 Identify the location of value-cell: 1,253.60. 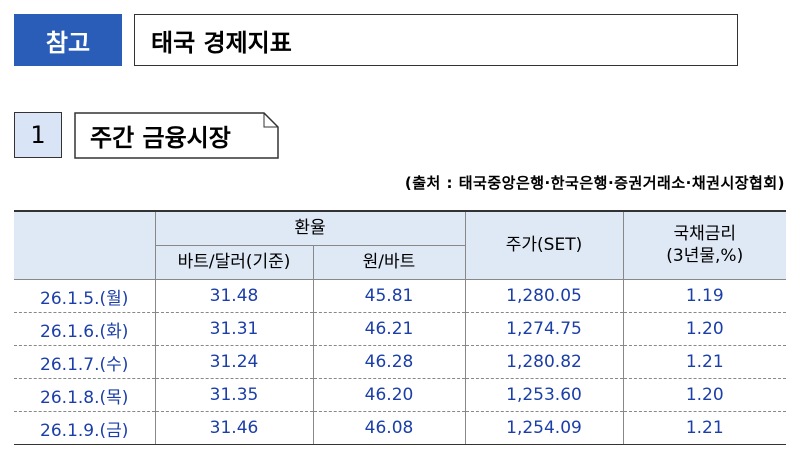
(544, 395).